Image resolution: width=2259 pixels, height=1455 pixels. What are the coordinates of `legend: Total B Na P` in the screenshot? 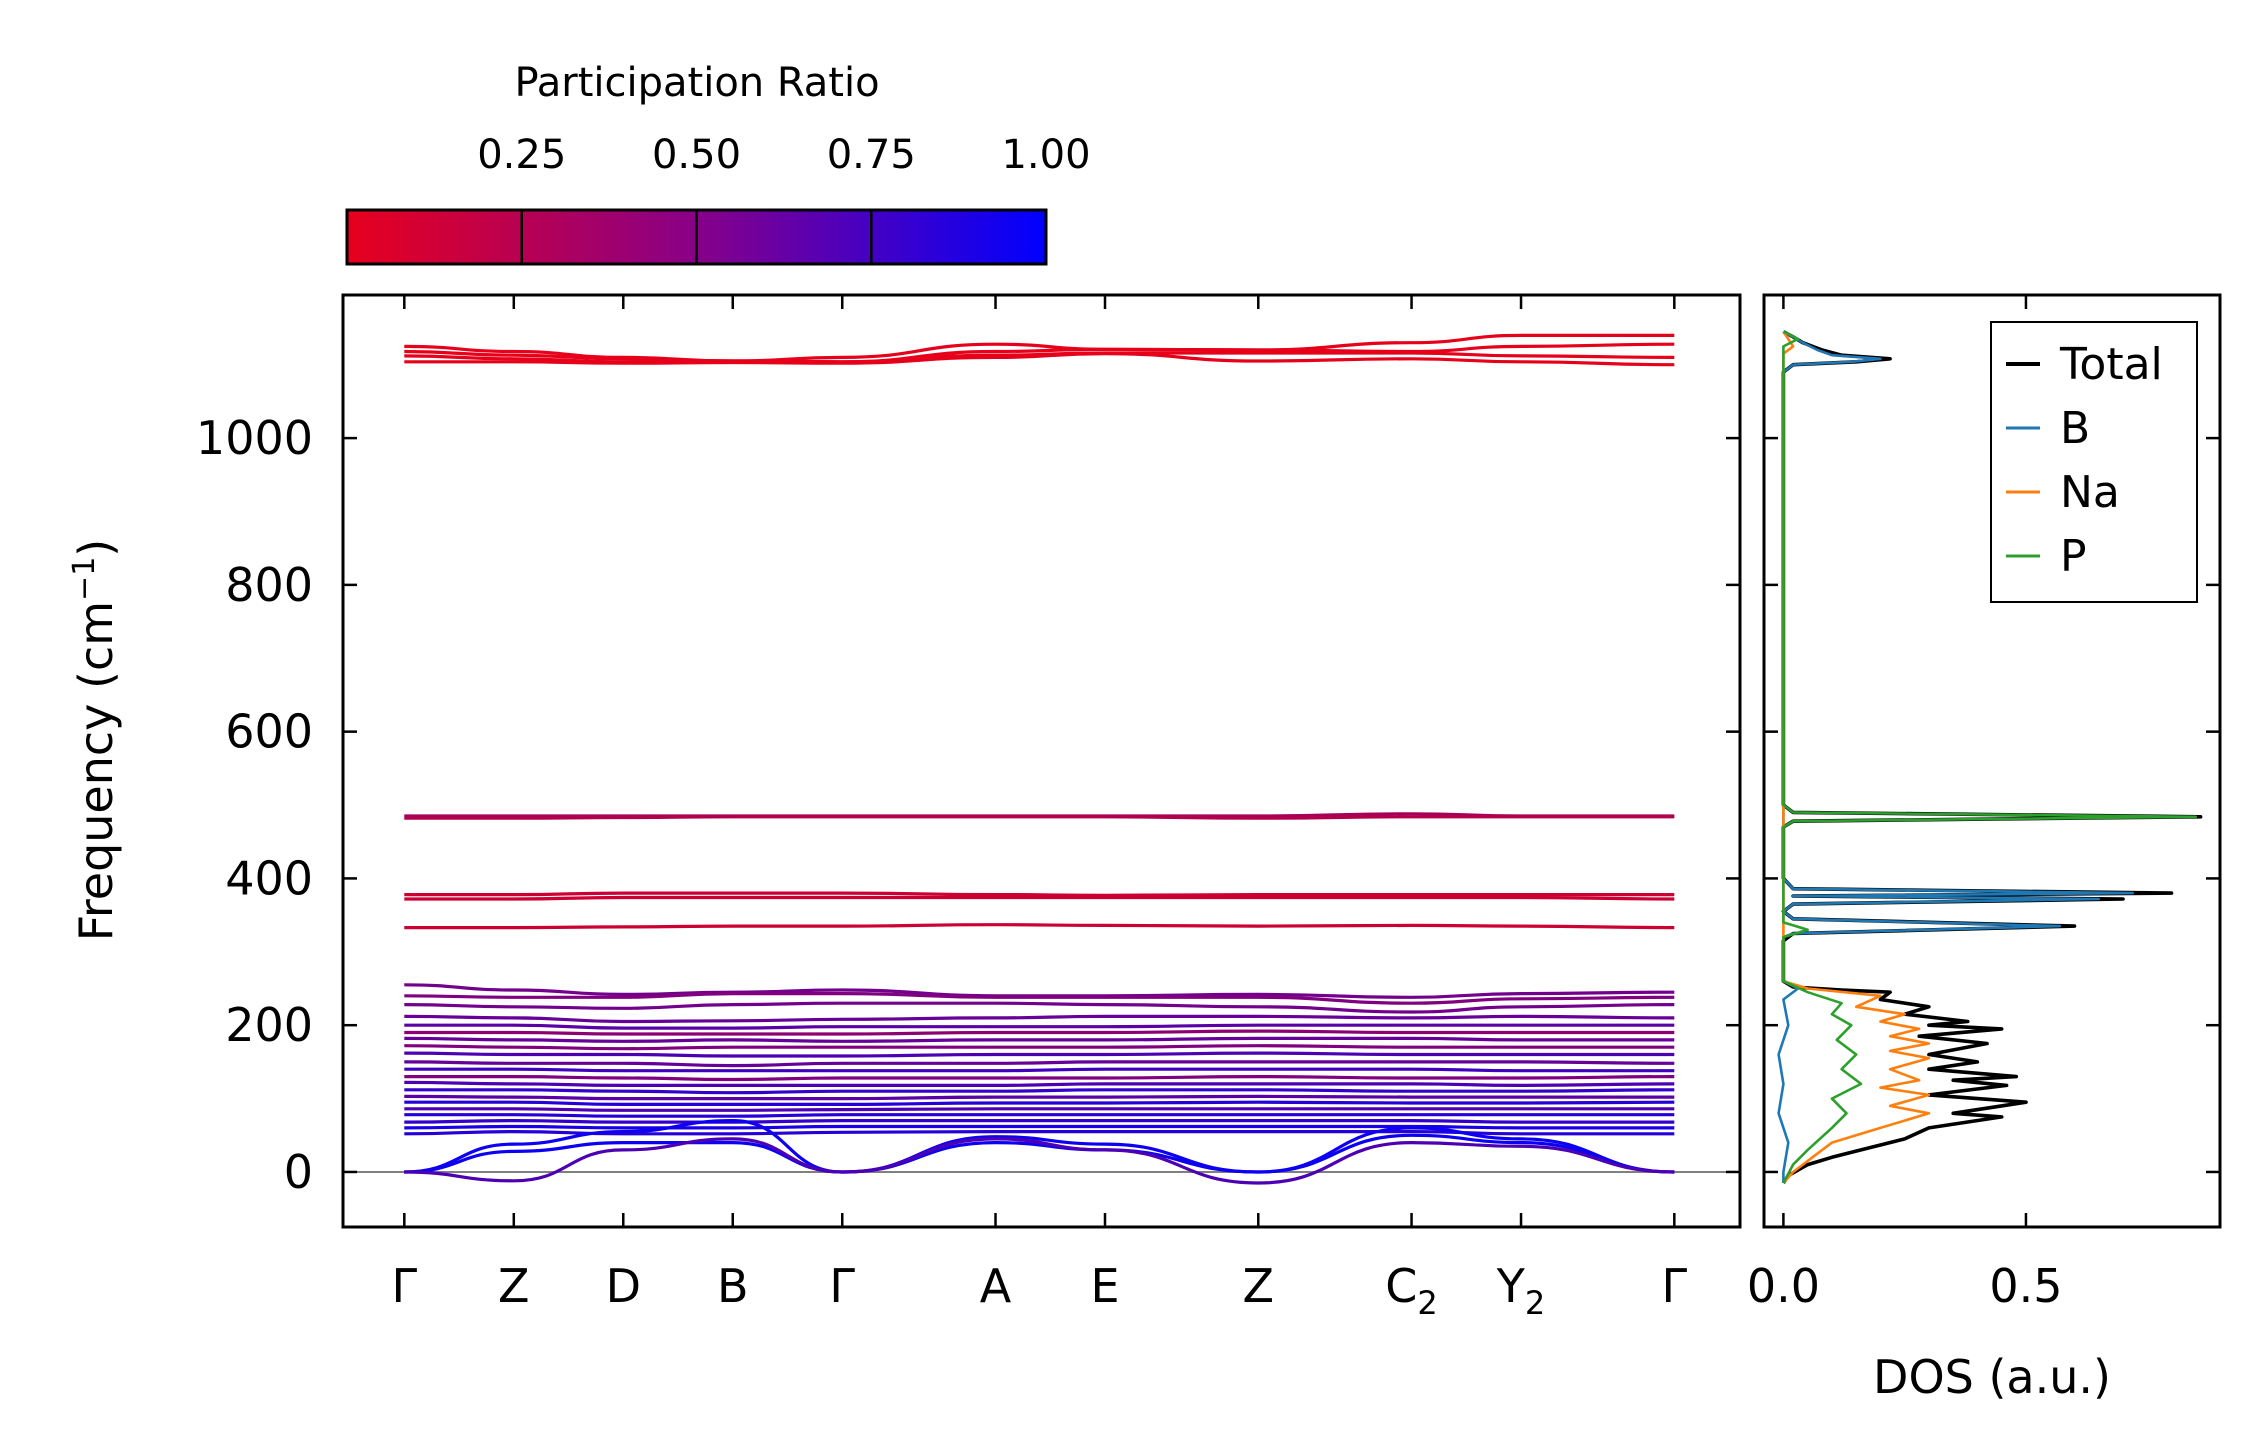 It's located at (2094, 462).